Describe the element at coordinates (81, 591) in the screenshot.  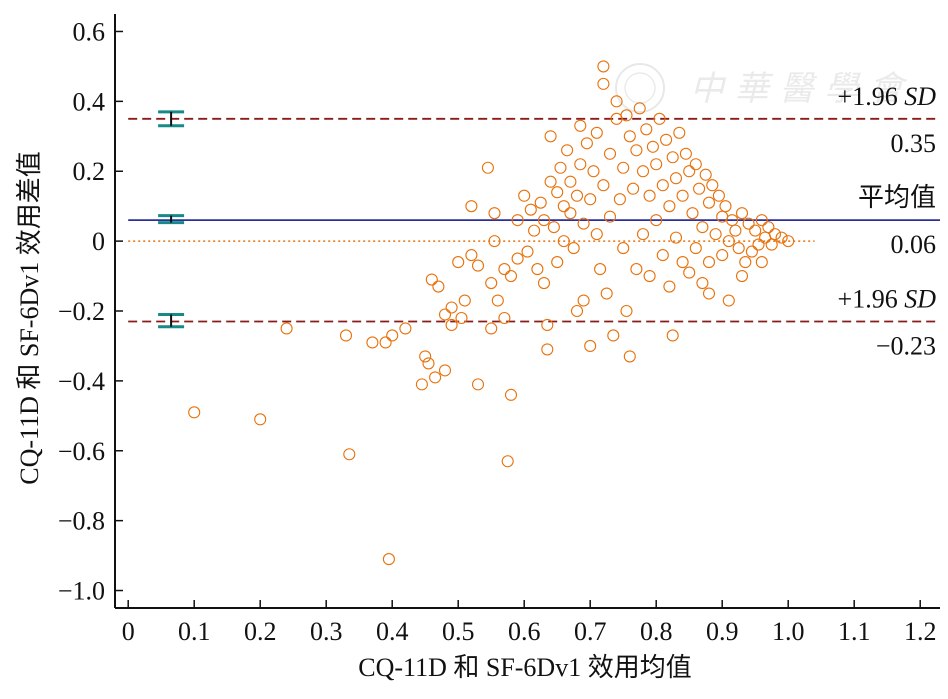
I see `y-tick-label: −1.0` at that location.